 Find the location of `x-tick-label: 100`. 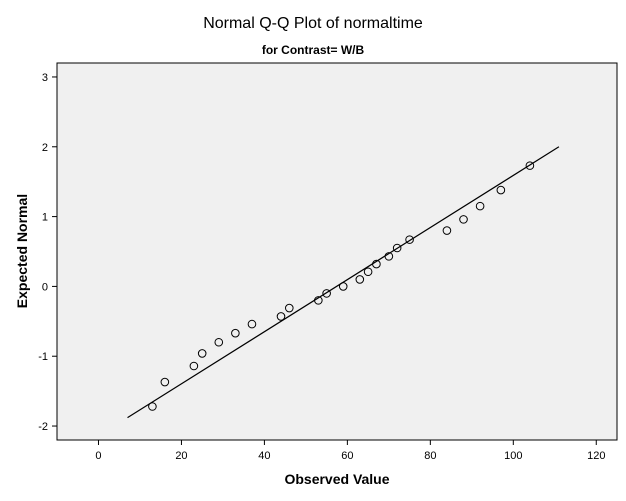

x-tick-label: 100 is located at coordinates (513, 456).